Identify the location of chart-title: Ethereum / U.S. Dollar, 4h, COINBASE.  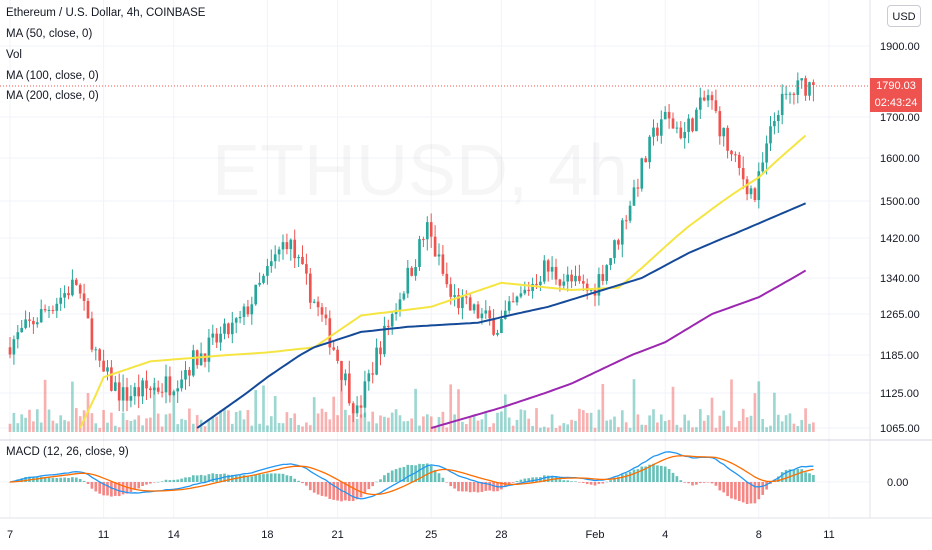
(106, 13).